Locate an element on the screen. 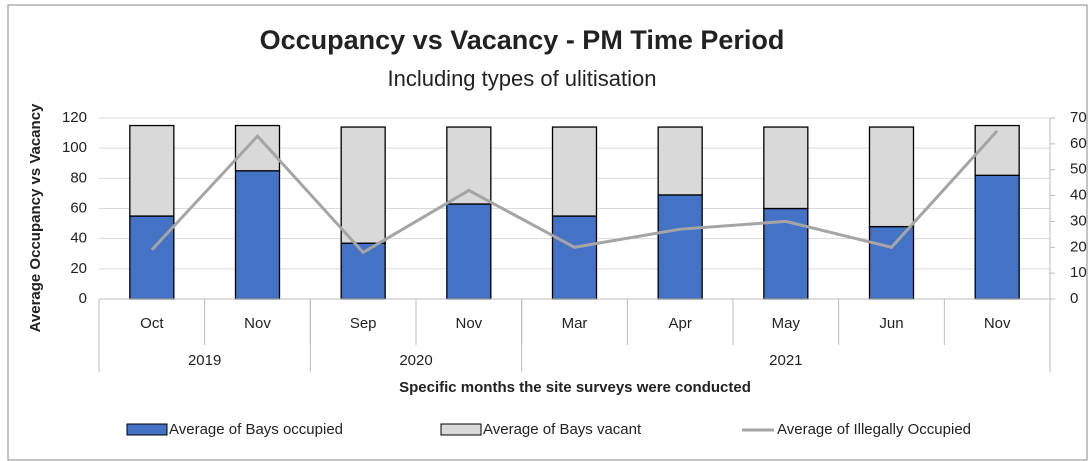  x-tick-label: May is located at coordinates (786, 323).